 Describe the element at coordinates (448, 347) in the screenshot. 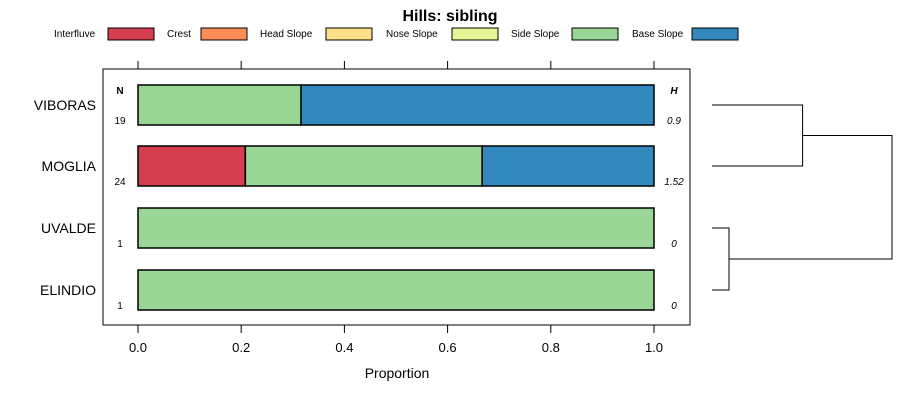

I see `x-tick-label-0-6: 0.6` at that location.